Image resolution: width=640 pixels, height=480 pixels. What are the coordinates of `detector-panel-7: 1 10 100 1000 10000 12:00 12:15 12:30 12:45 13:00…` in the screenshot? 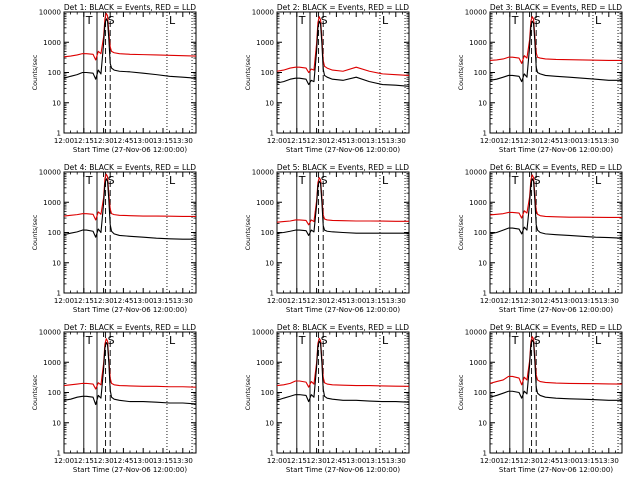 It's located at (114, 398).